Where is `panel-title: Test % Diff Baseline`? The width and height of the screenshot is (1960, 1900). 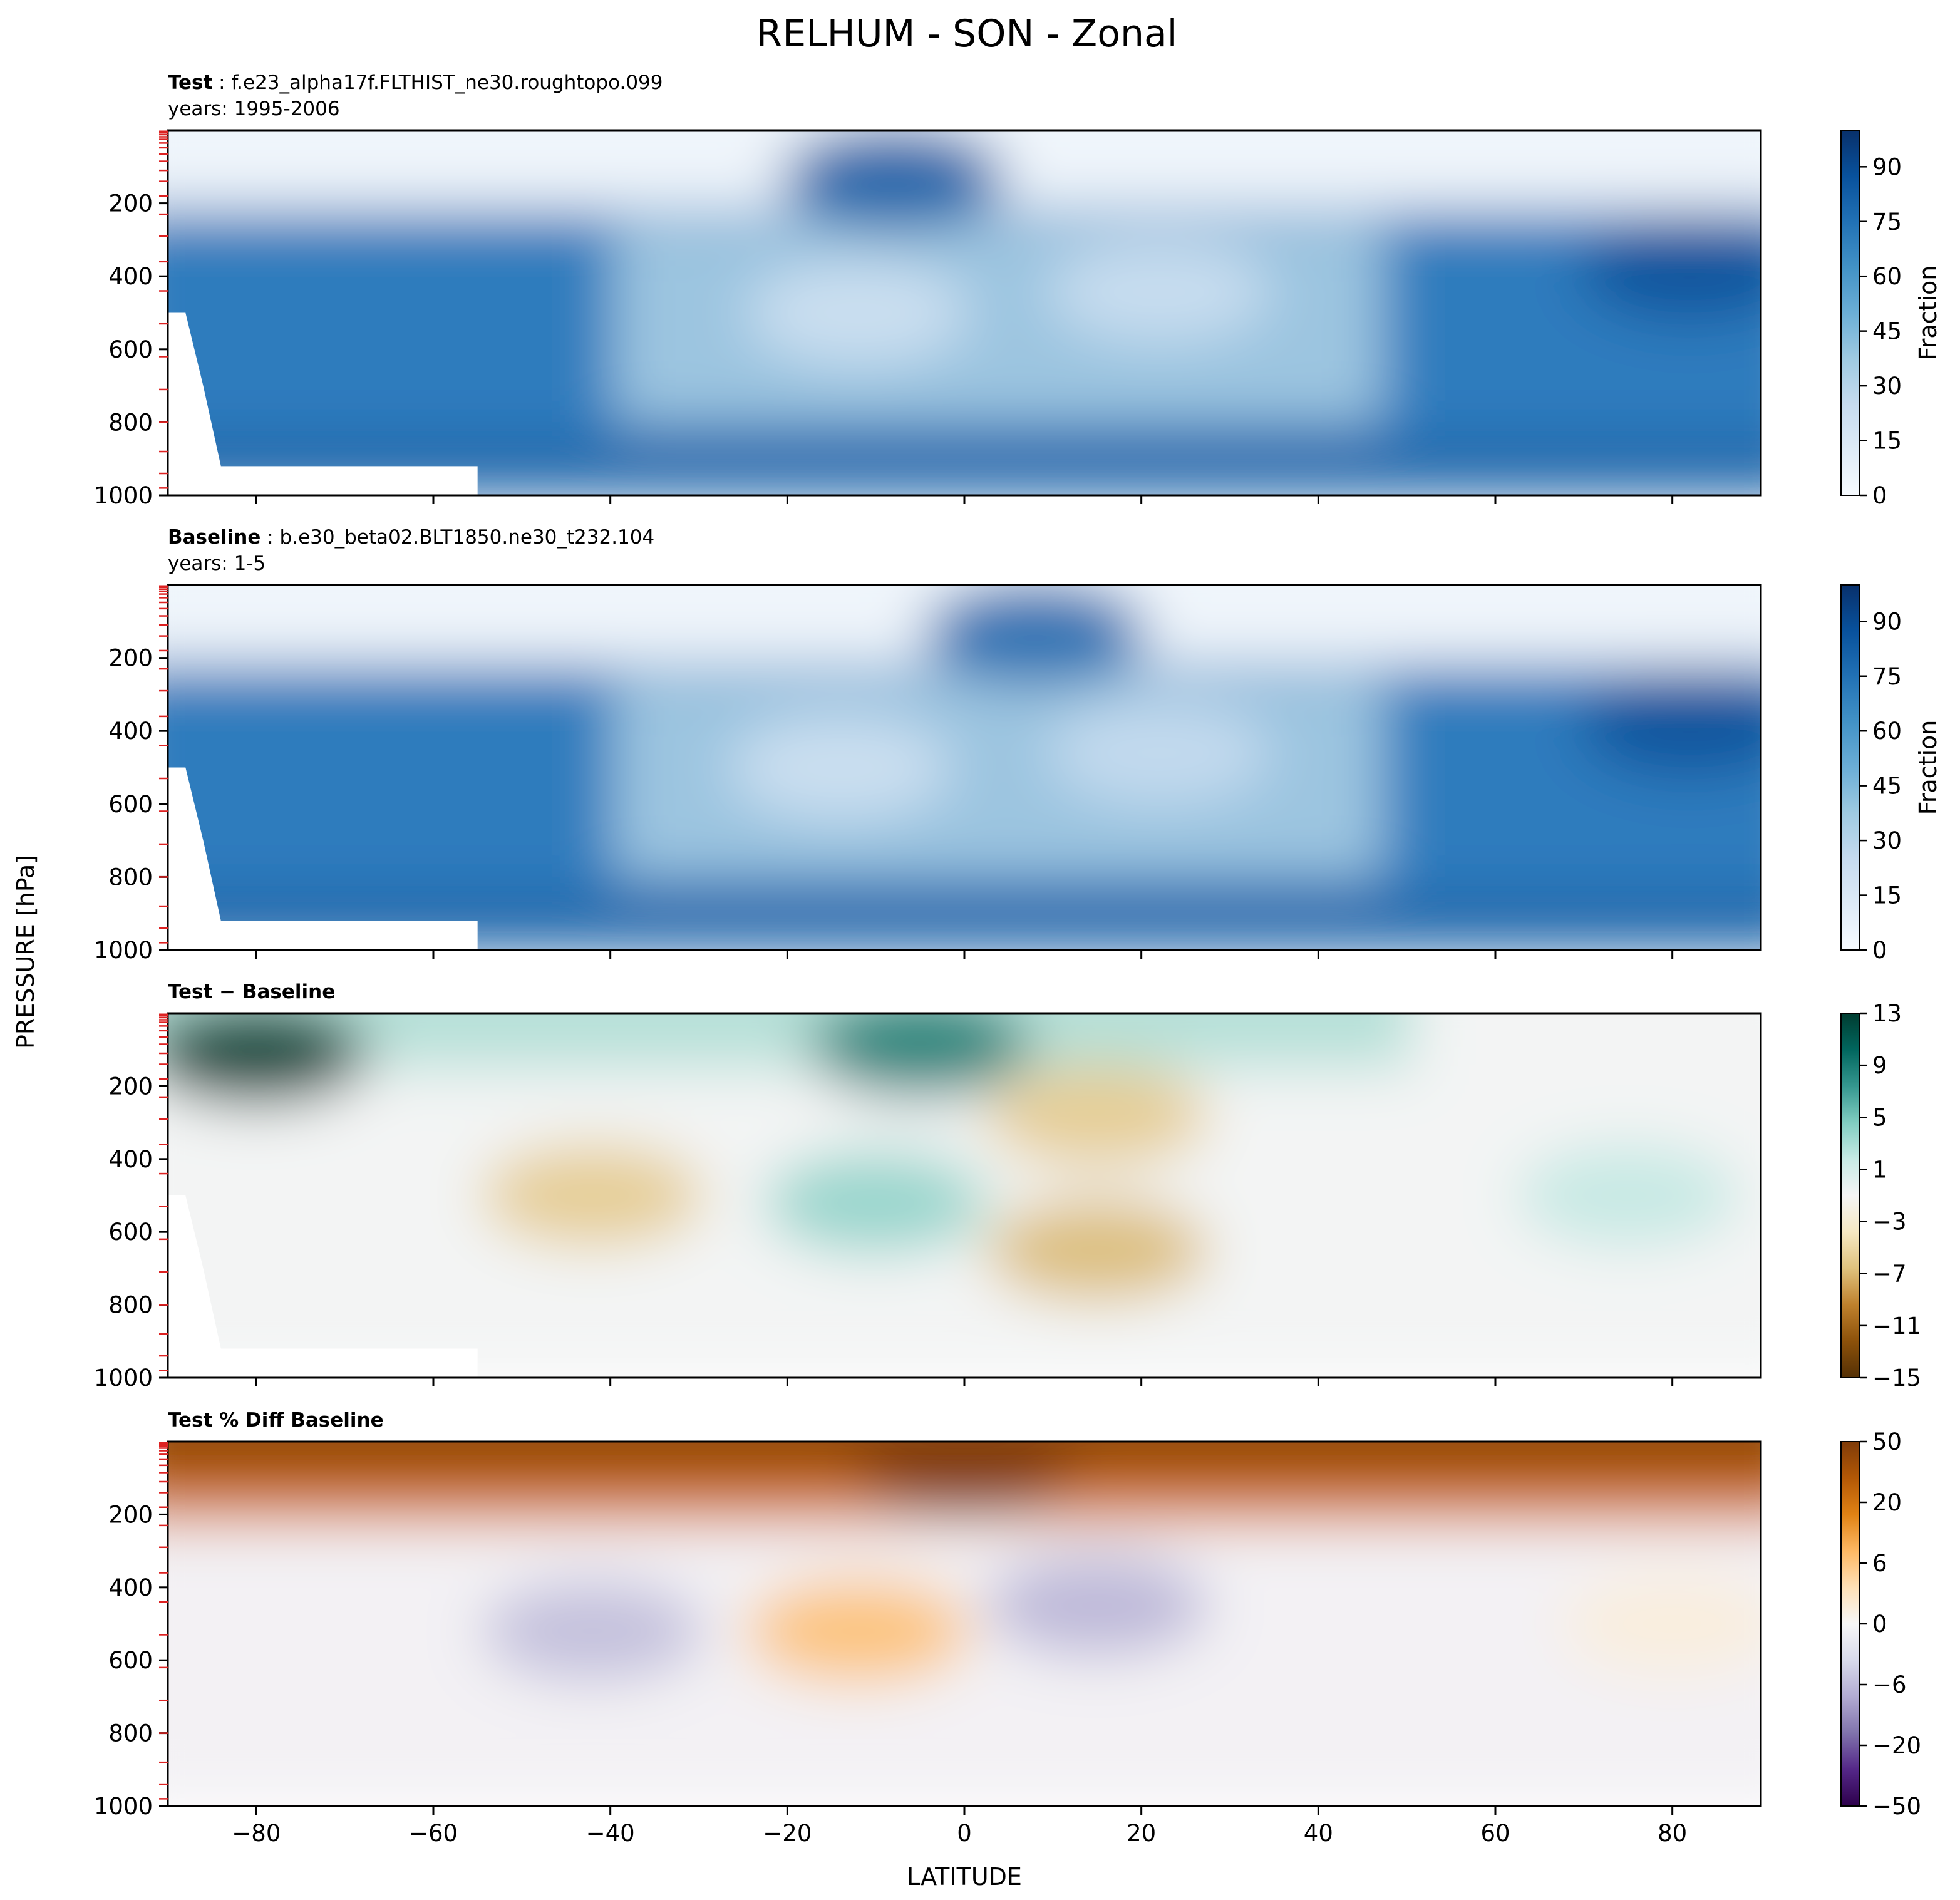 panel-title: Test % Diff Baseline is located at coordinates (276, 1420).